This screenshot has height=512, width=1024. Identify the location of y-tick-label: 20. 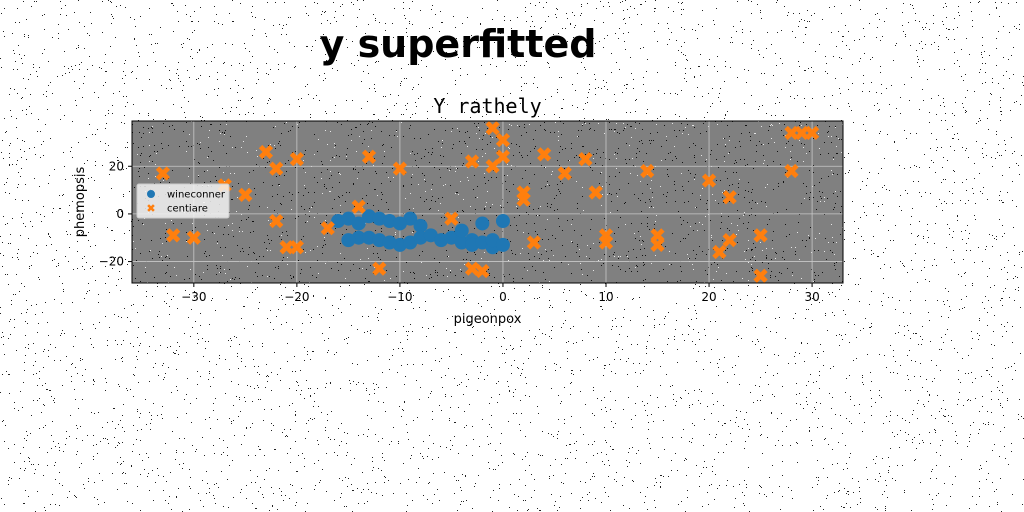
(116, 166).